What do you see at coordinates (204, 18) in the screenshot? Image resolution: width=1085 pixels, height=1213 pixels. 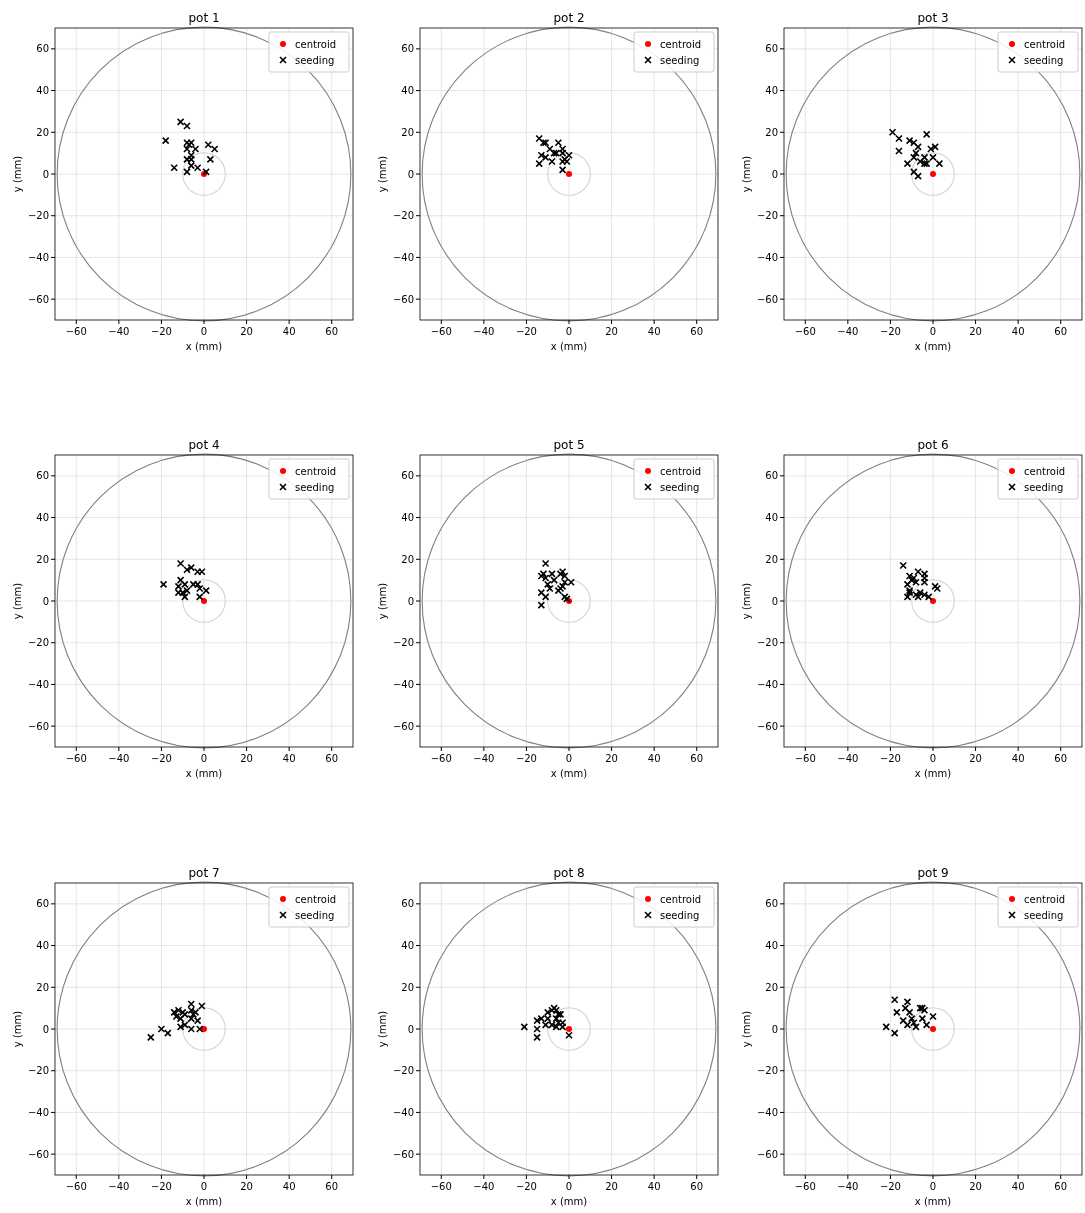 I see `chart-title: pot 1` at bounding box center [204, 18].